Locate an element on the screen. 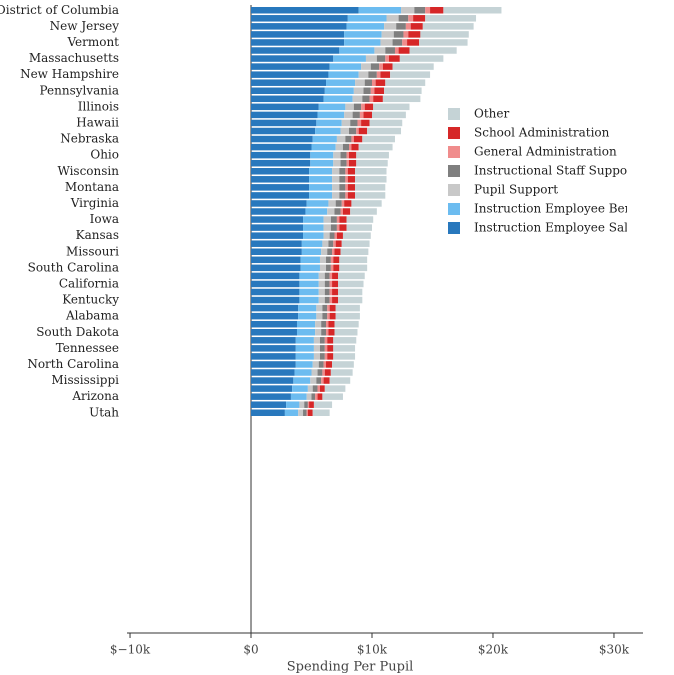 The height and width of the screenshot is (675, 674). y-tick-label: Missouri is located at coordinates (92, 251).